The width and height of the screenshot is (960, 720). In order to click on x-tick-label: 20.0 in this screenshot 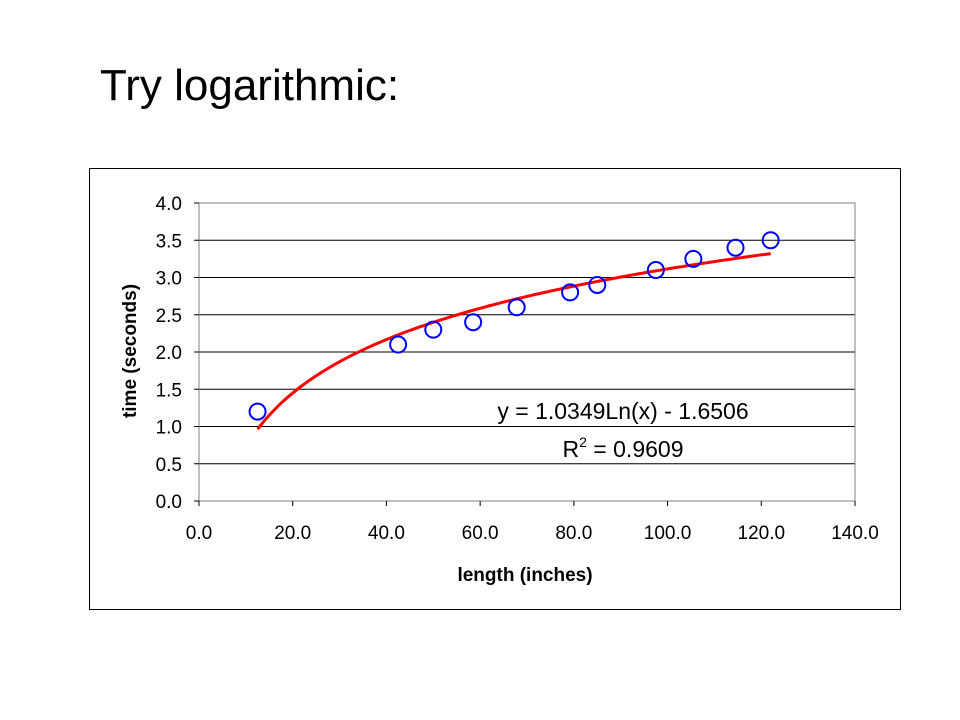, I will do `click(292, 533)`.